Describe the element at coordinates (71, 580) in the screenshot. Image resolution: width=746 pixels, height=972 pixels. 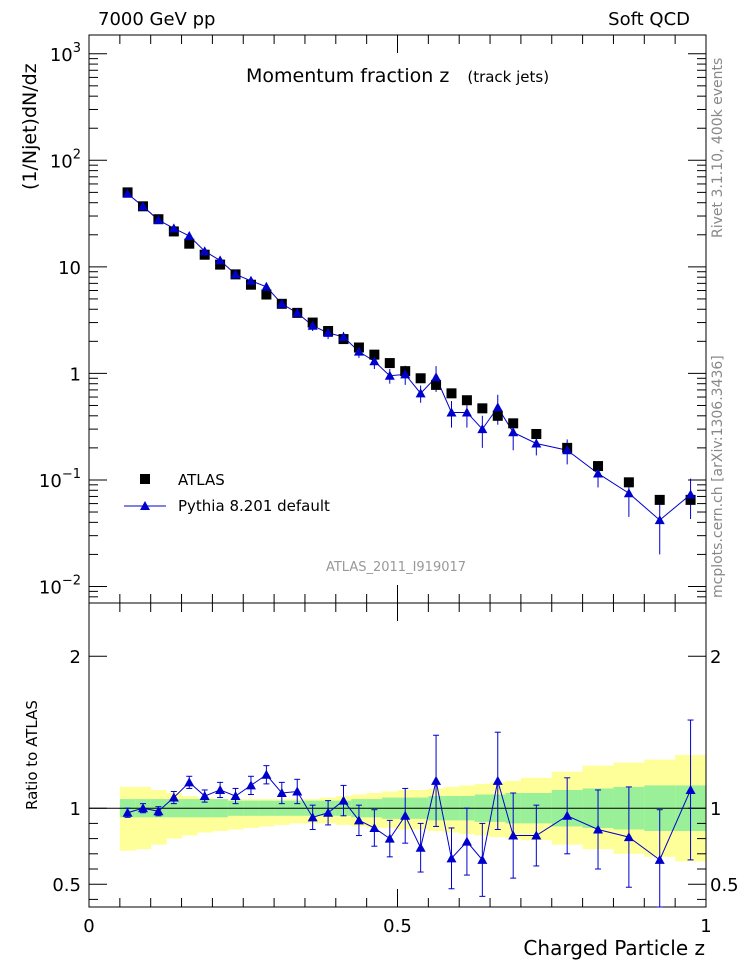
I see `main-ytick-exponent: −2` at that location.